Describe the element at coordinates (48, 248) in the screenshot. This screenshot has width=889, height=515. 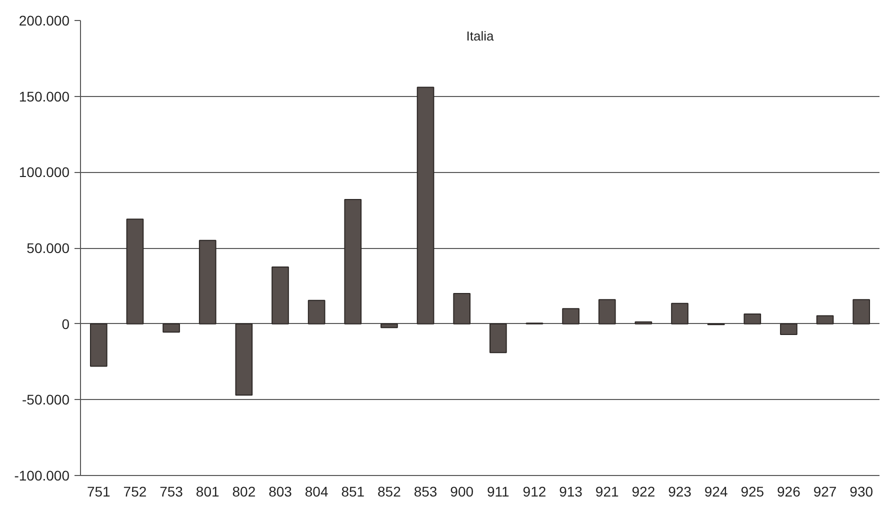
I see `y-tick-label: 50.000` at that location.